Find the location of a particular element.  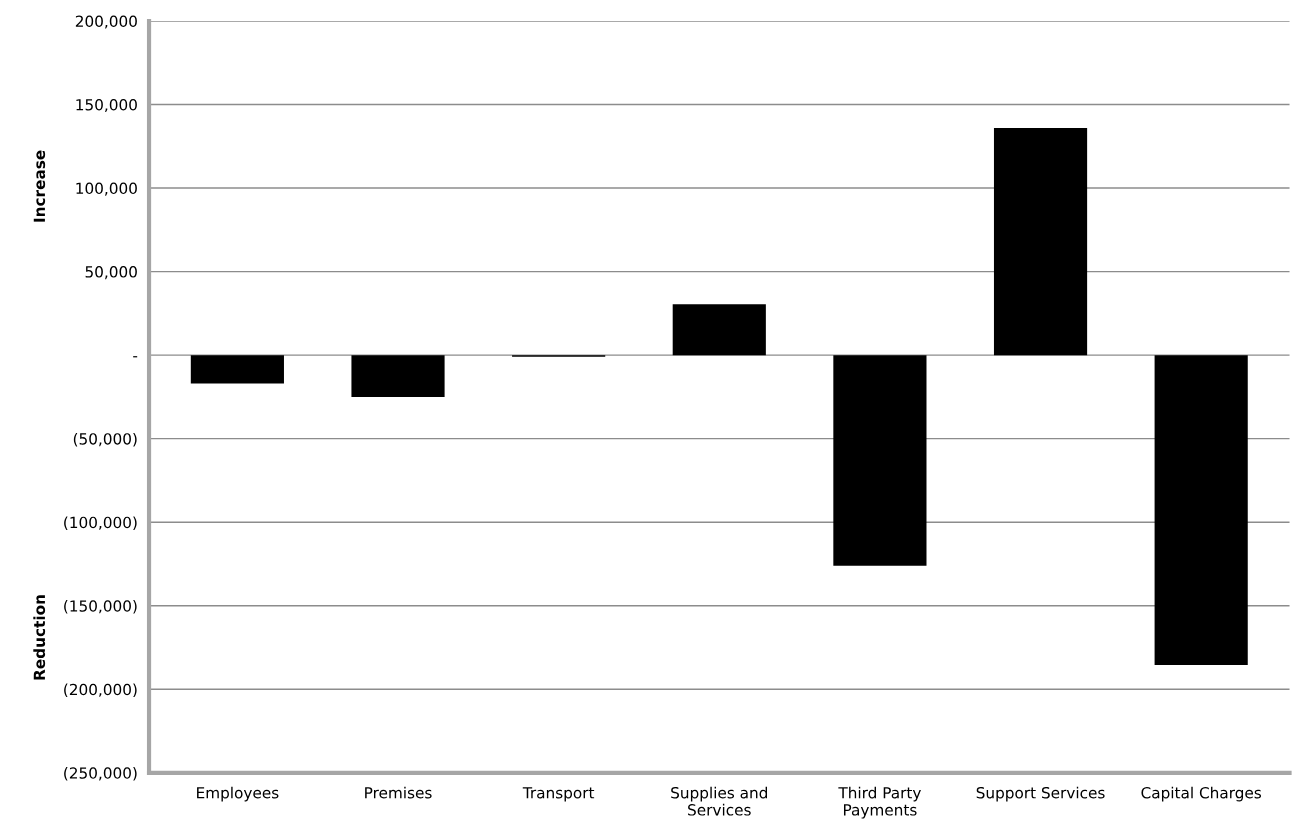

y-tick-label: (100,000) is located at coordinates (100, 523).